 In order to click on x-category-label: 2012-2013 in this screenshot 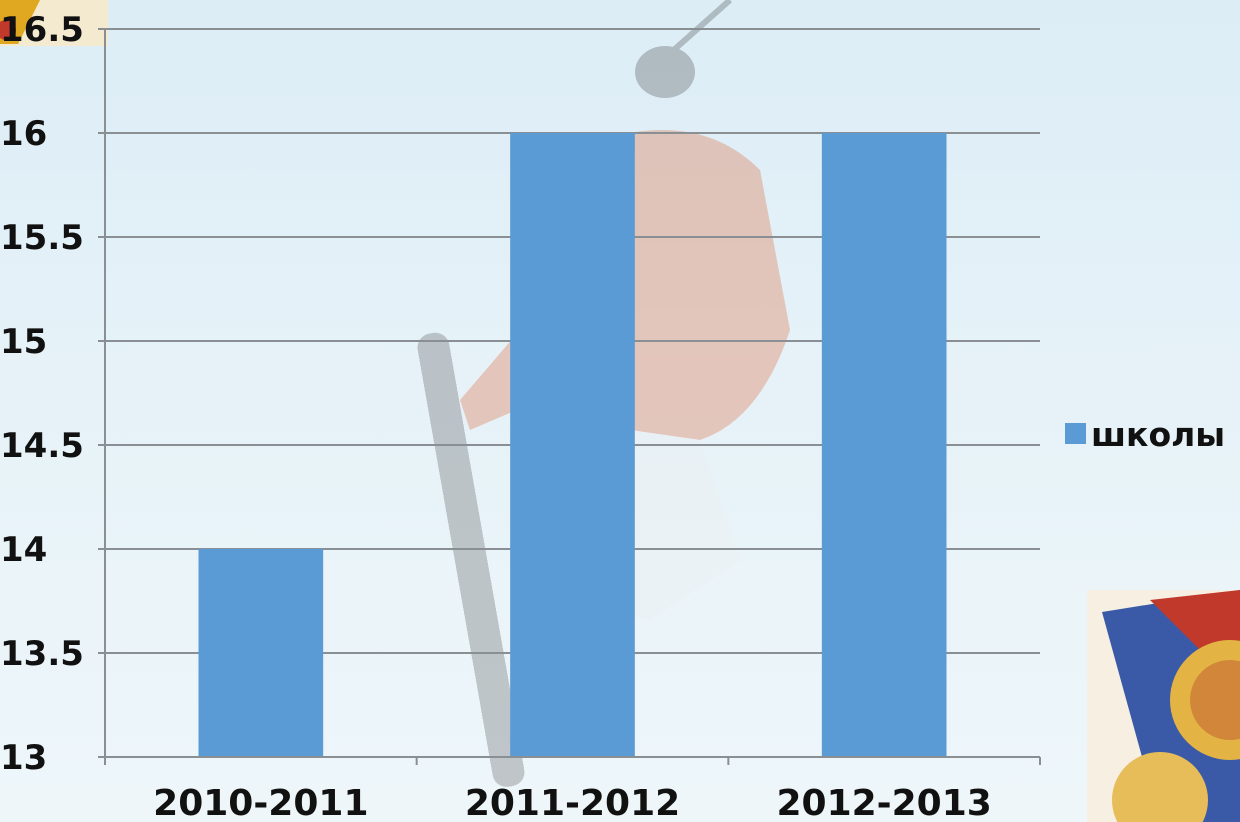, I will do `click(883, 802)`.